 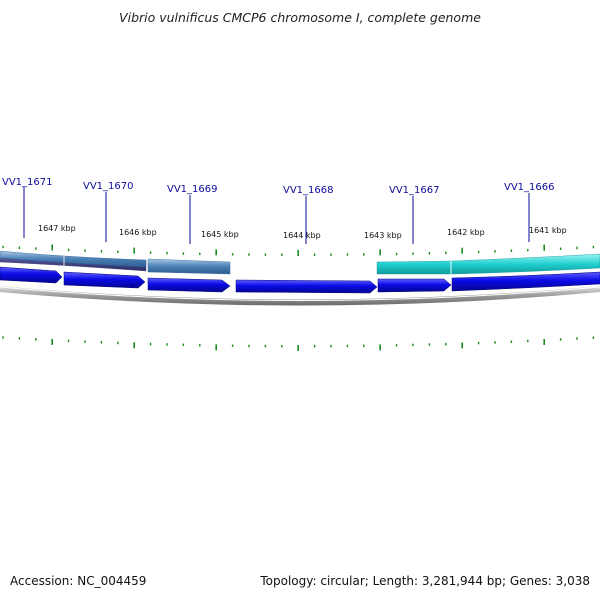 I want to click on kbp-label: 1642 kbp, so click(x=466, y=232).